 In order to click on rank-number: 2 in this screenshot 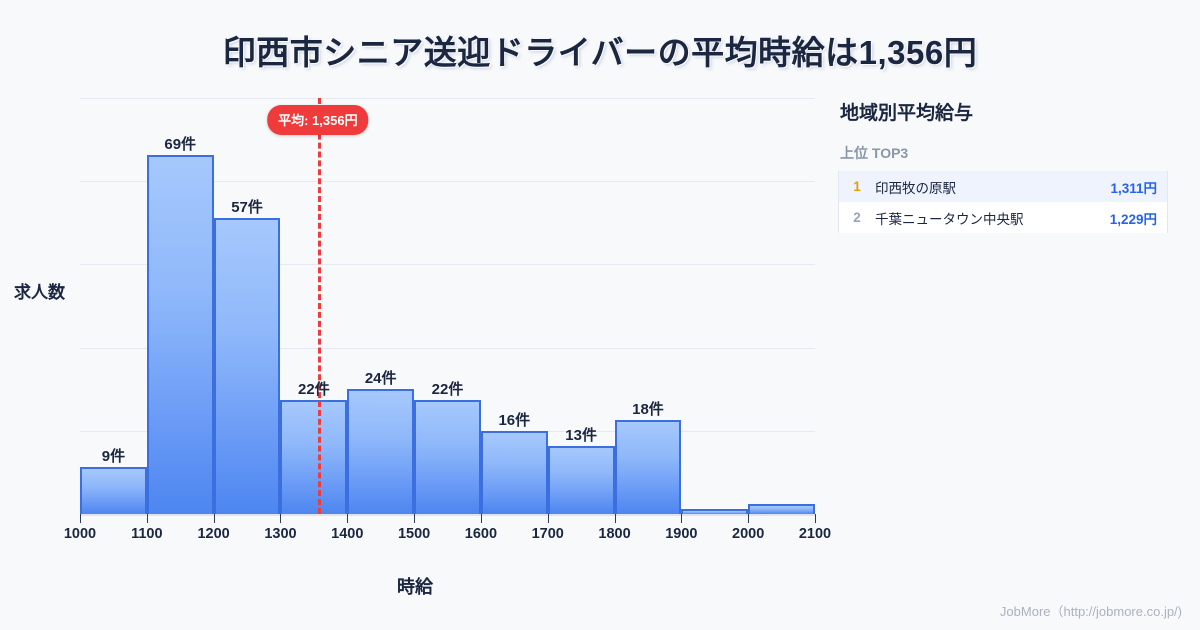, I will do `click(857, 217)`.